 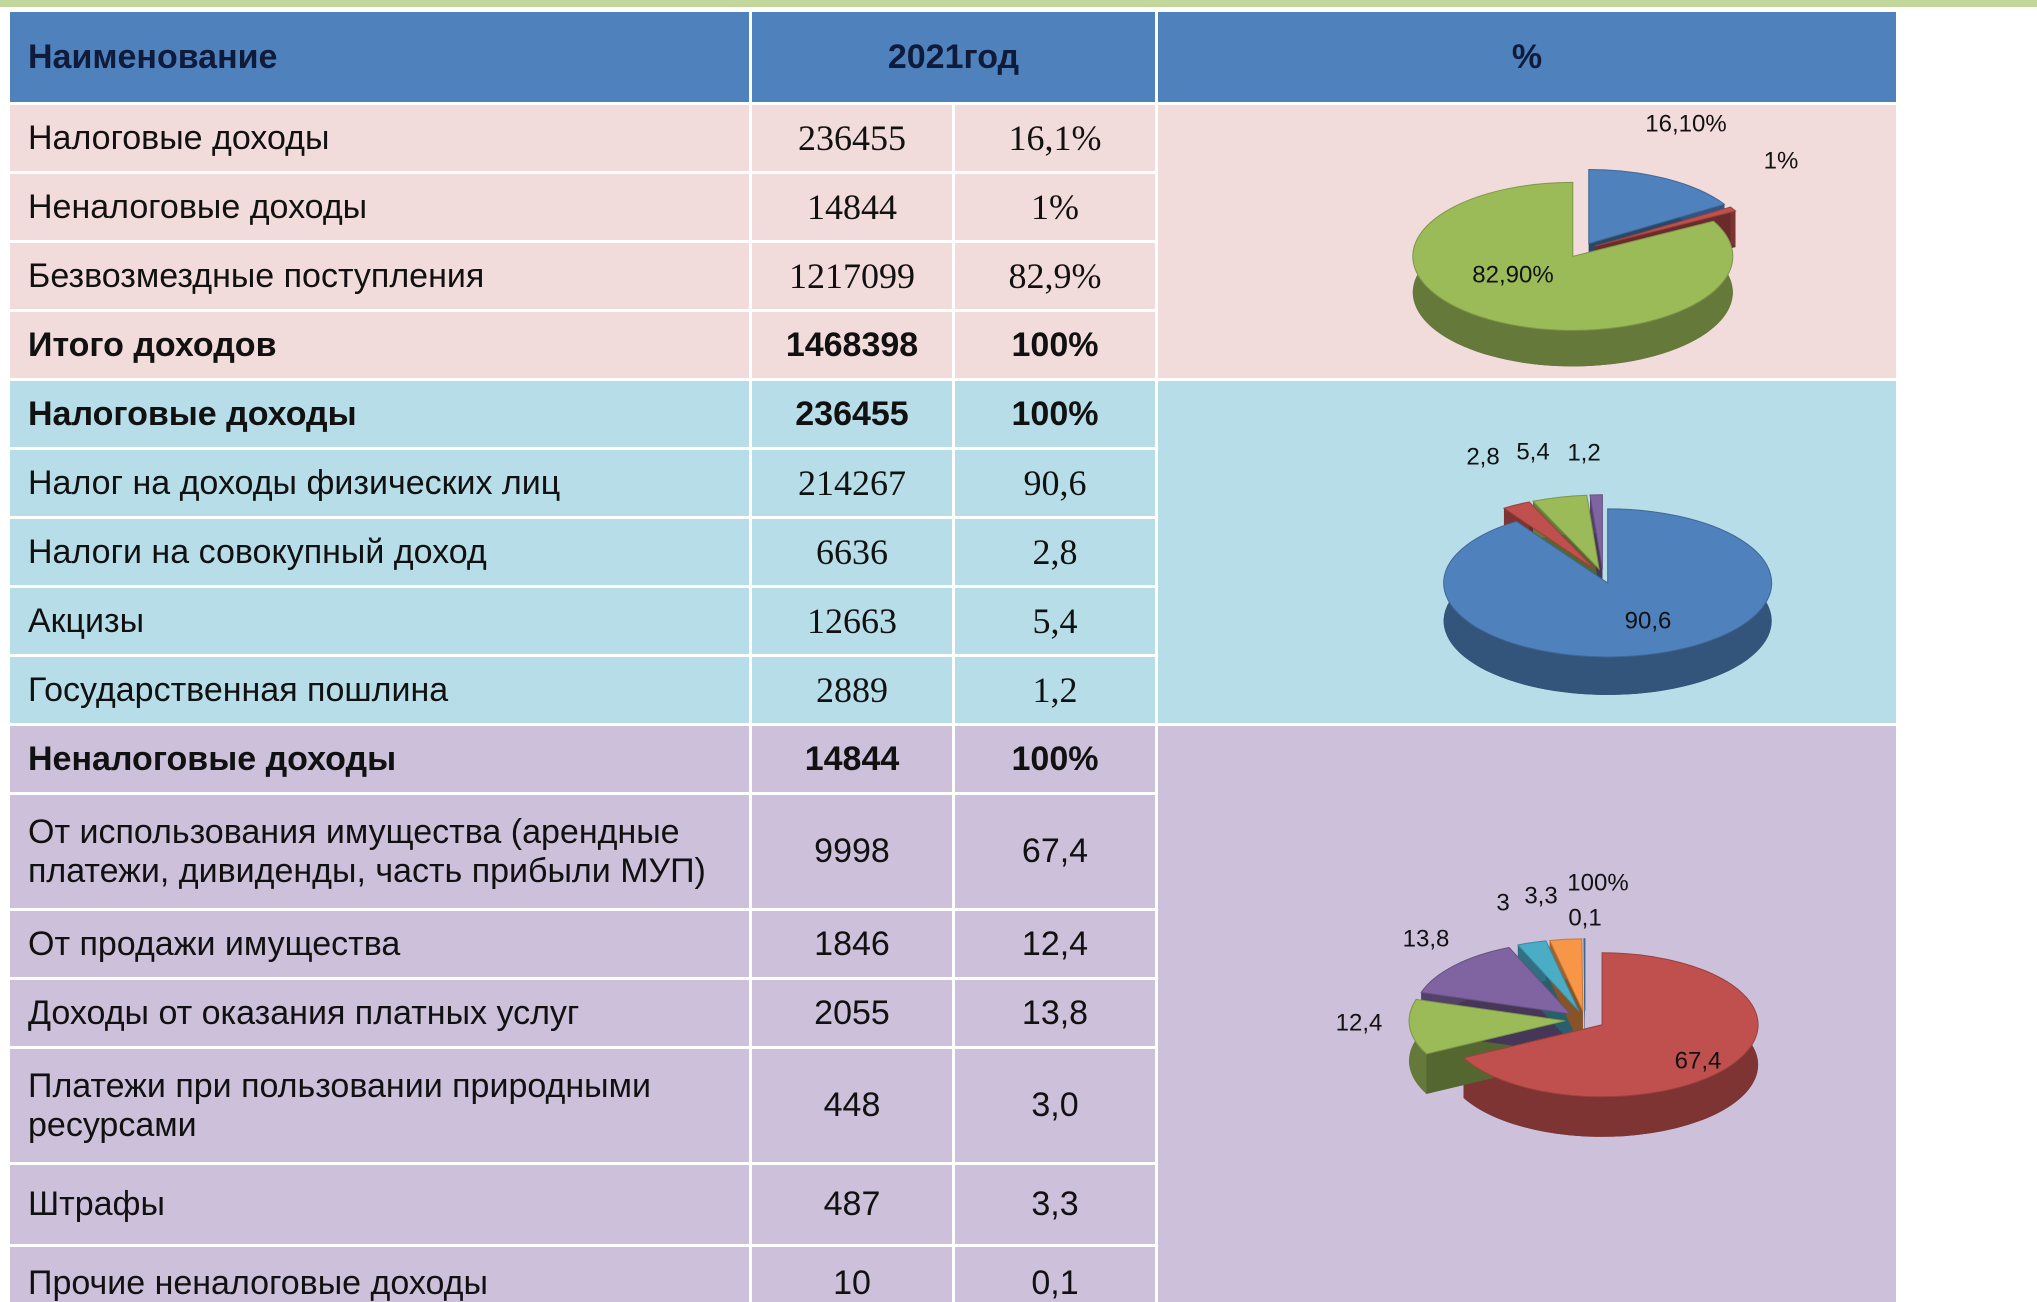 I want to click on percent-cell: 1,2, so click(x=1055, y=690).